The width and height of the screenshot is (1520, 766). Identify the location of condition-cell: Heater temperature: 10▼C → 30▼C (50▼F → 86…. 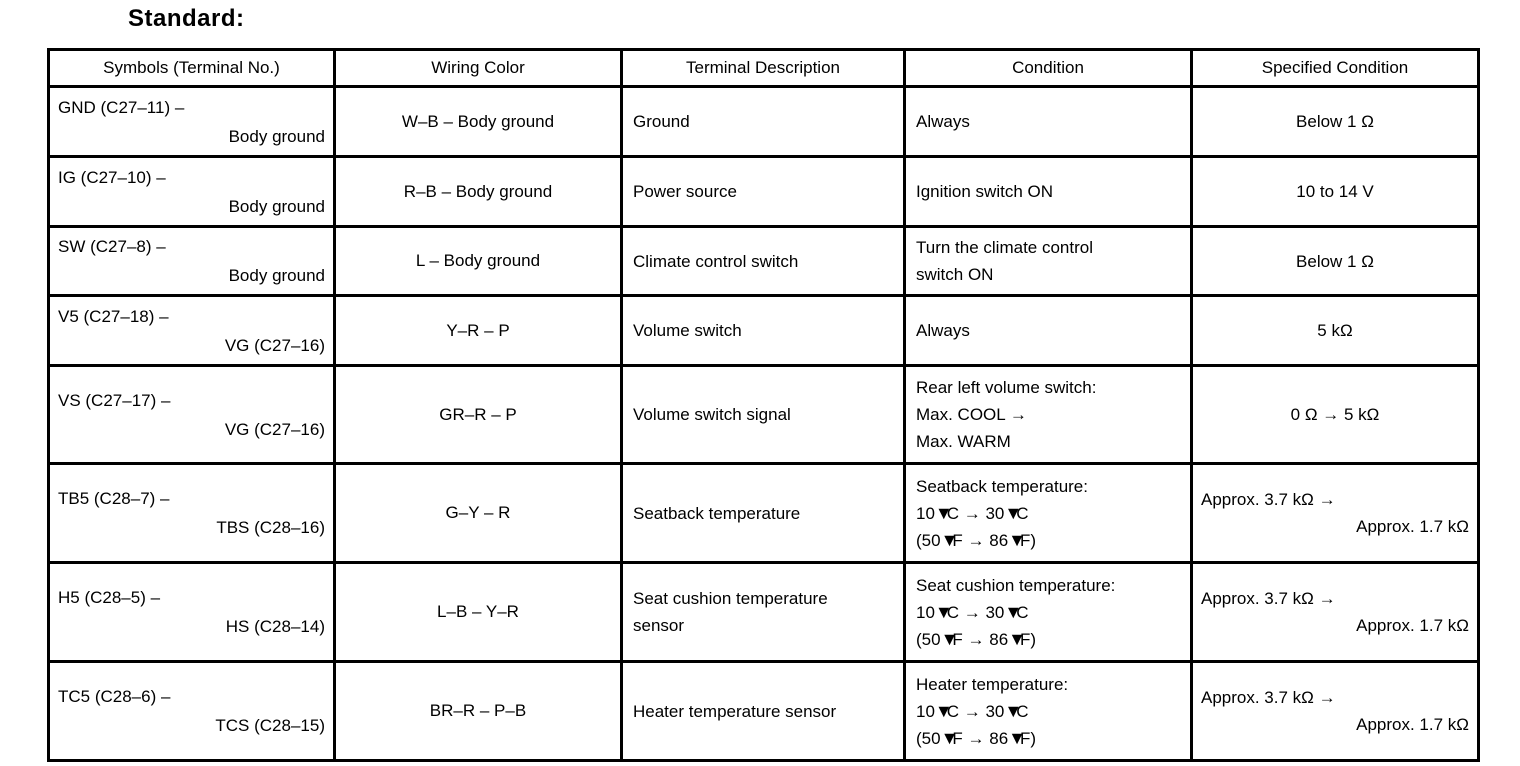
(1048, 711).